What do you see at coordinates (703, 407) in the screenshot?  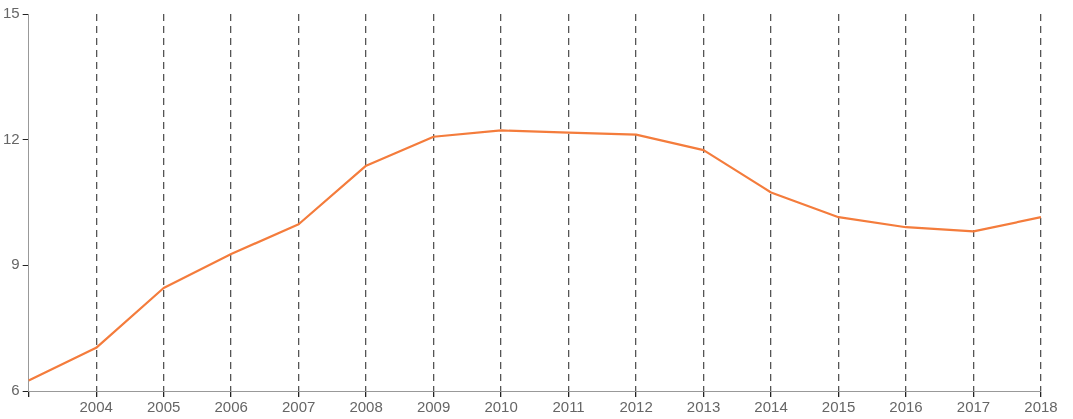 I see `x-tick-label: 2013` at bounding box center [703, 407].